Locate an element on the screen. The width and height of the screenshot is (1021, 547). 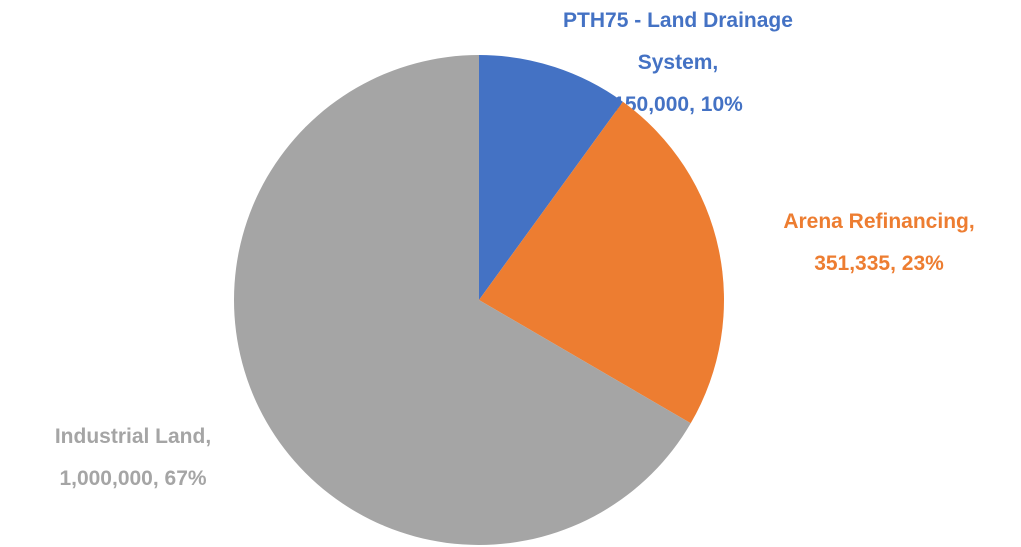
data-label: Arena Refinancing, 351,335, 23% is located at coordinates (879, 243).